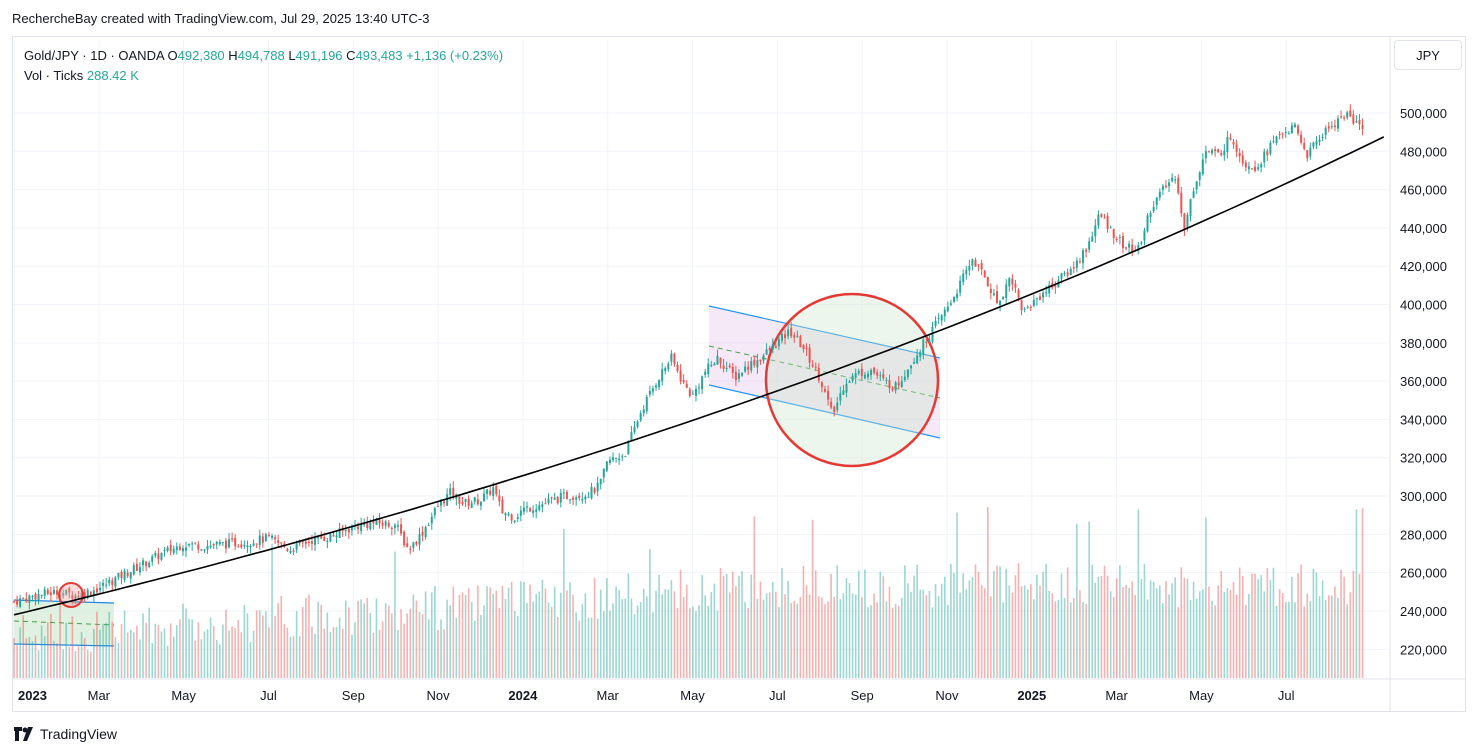 This screenshot has height=756, width=1479. Describe the element at coordinates (94, 55) in the screenshot. I see `legend-symbol: Gold/JPY · 1D · OANDA` at that location.